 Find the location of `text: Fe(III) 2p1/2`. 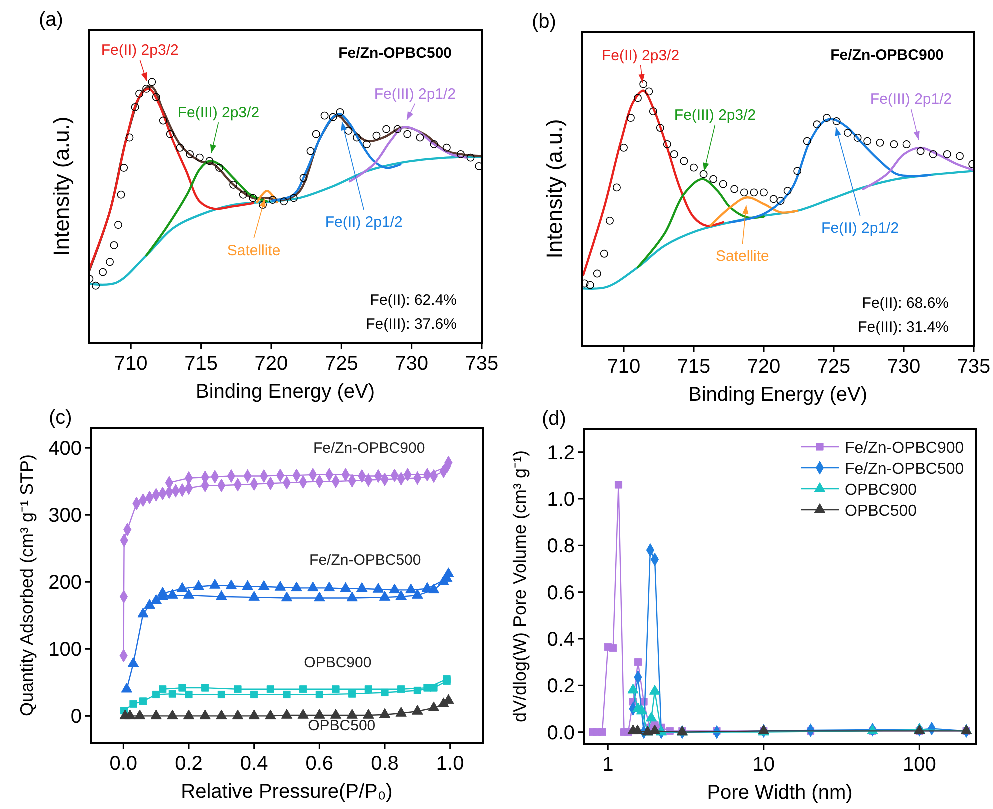

text: Fe(III) 2p1/2 is located at coordinates (415, 94).